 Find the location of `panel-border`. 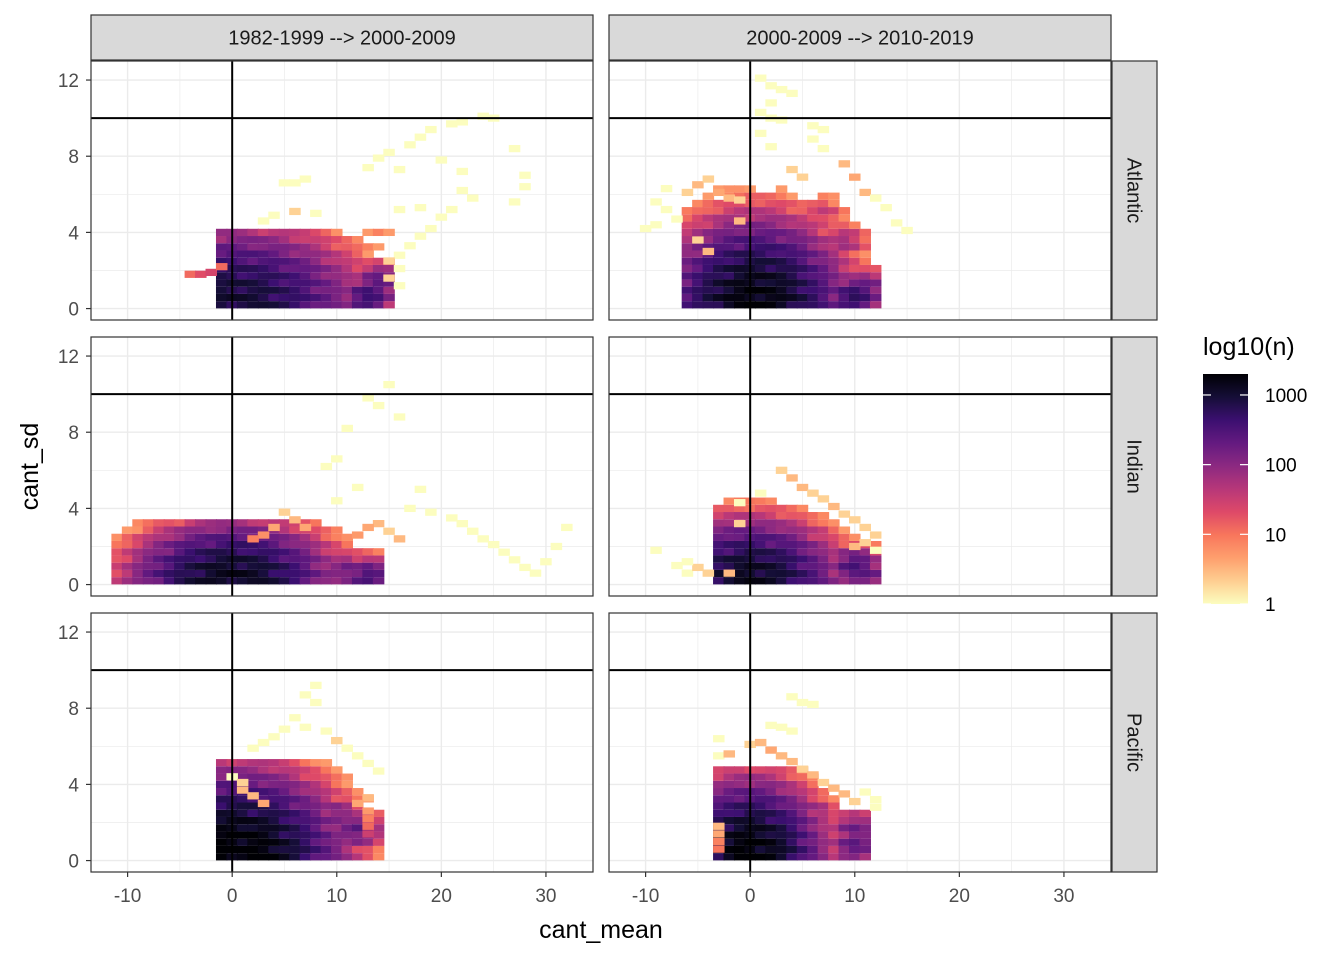

panel-border is located at coordinates (860, 742).